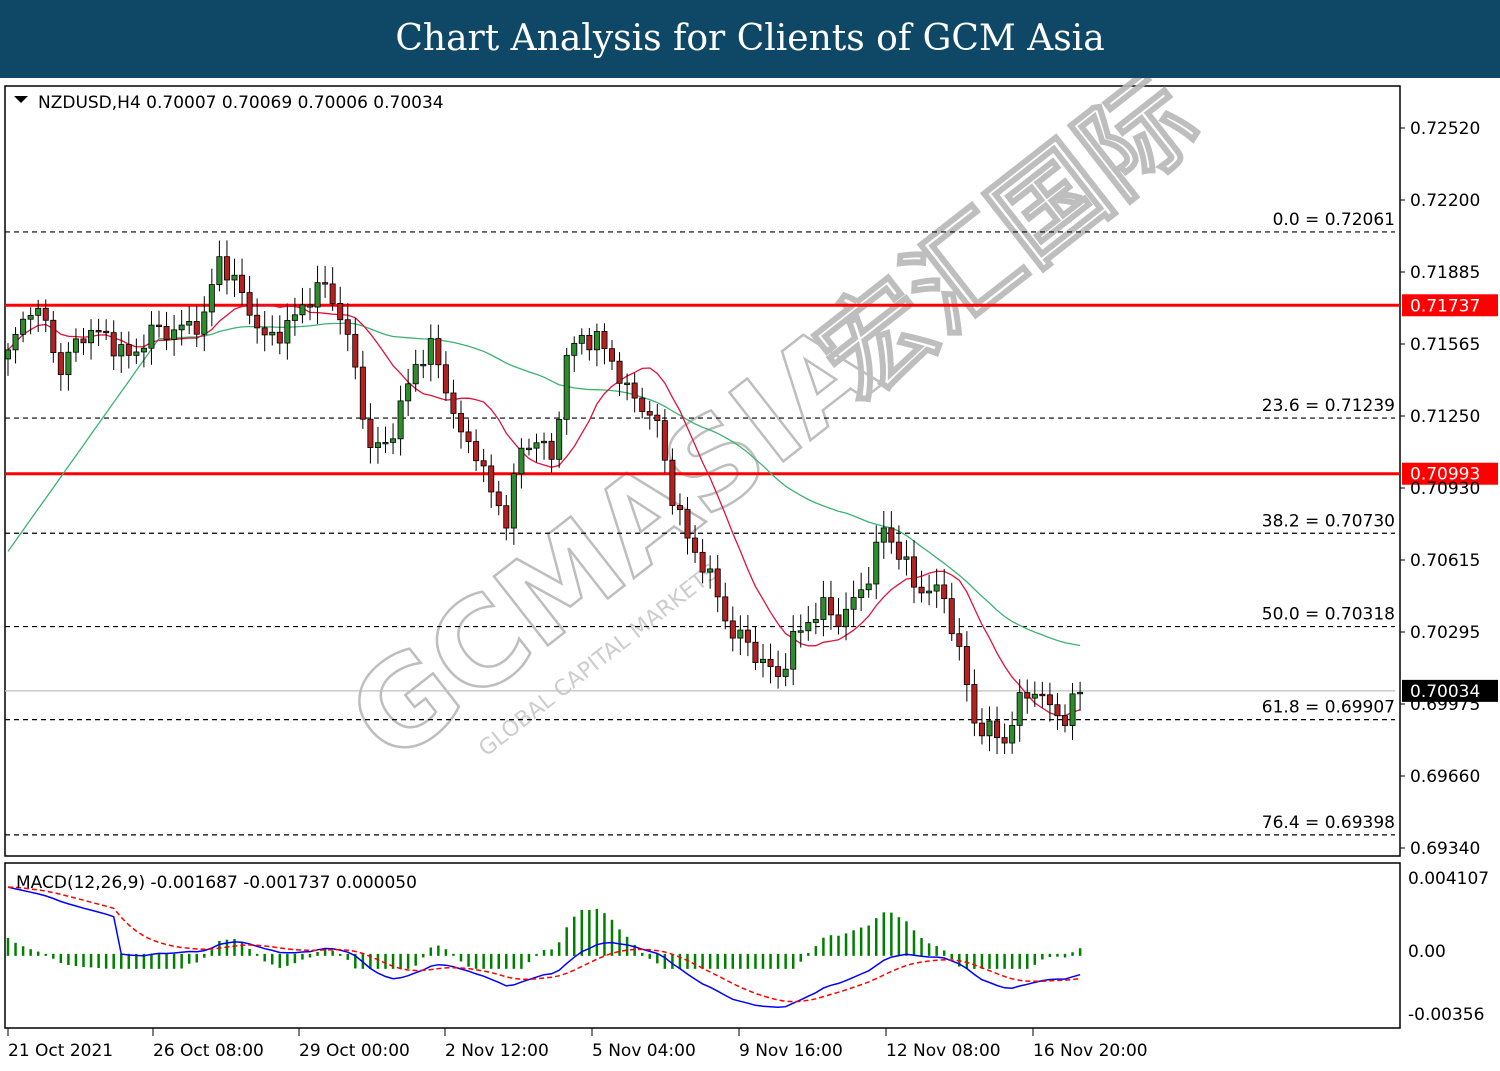 This screenshot has width=1500, height=1071. What do you see at coordinates (1328, 823) in the screenshot?
I see `fib-label-5: 76.4 = 0.69398` at bounding box center [1328, 823].